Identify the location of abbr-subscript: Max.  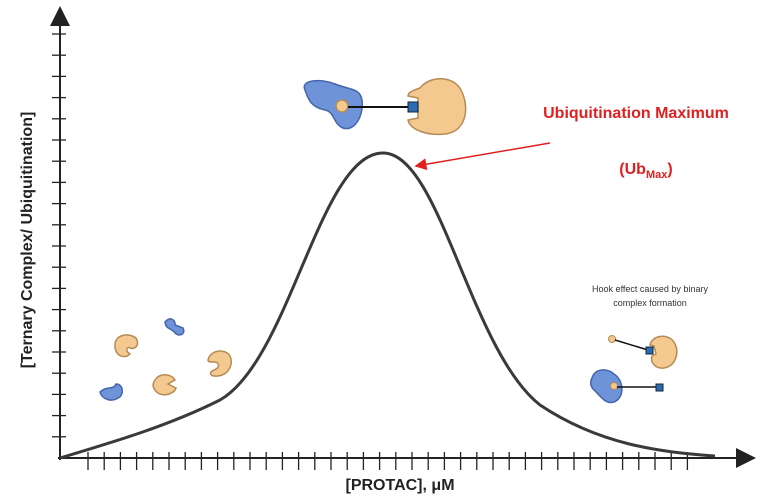
(657, 175).